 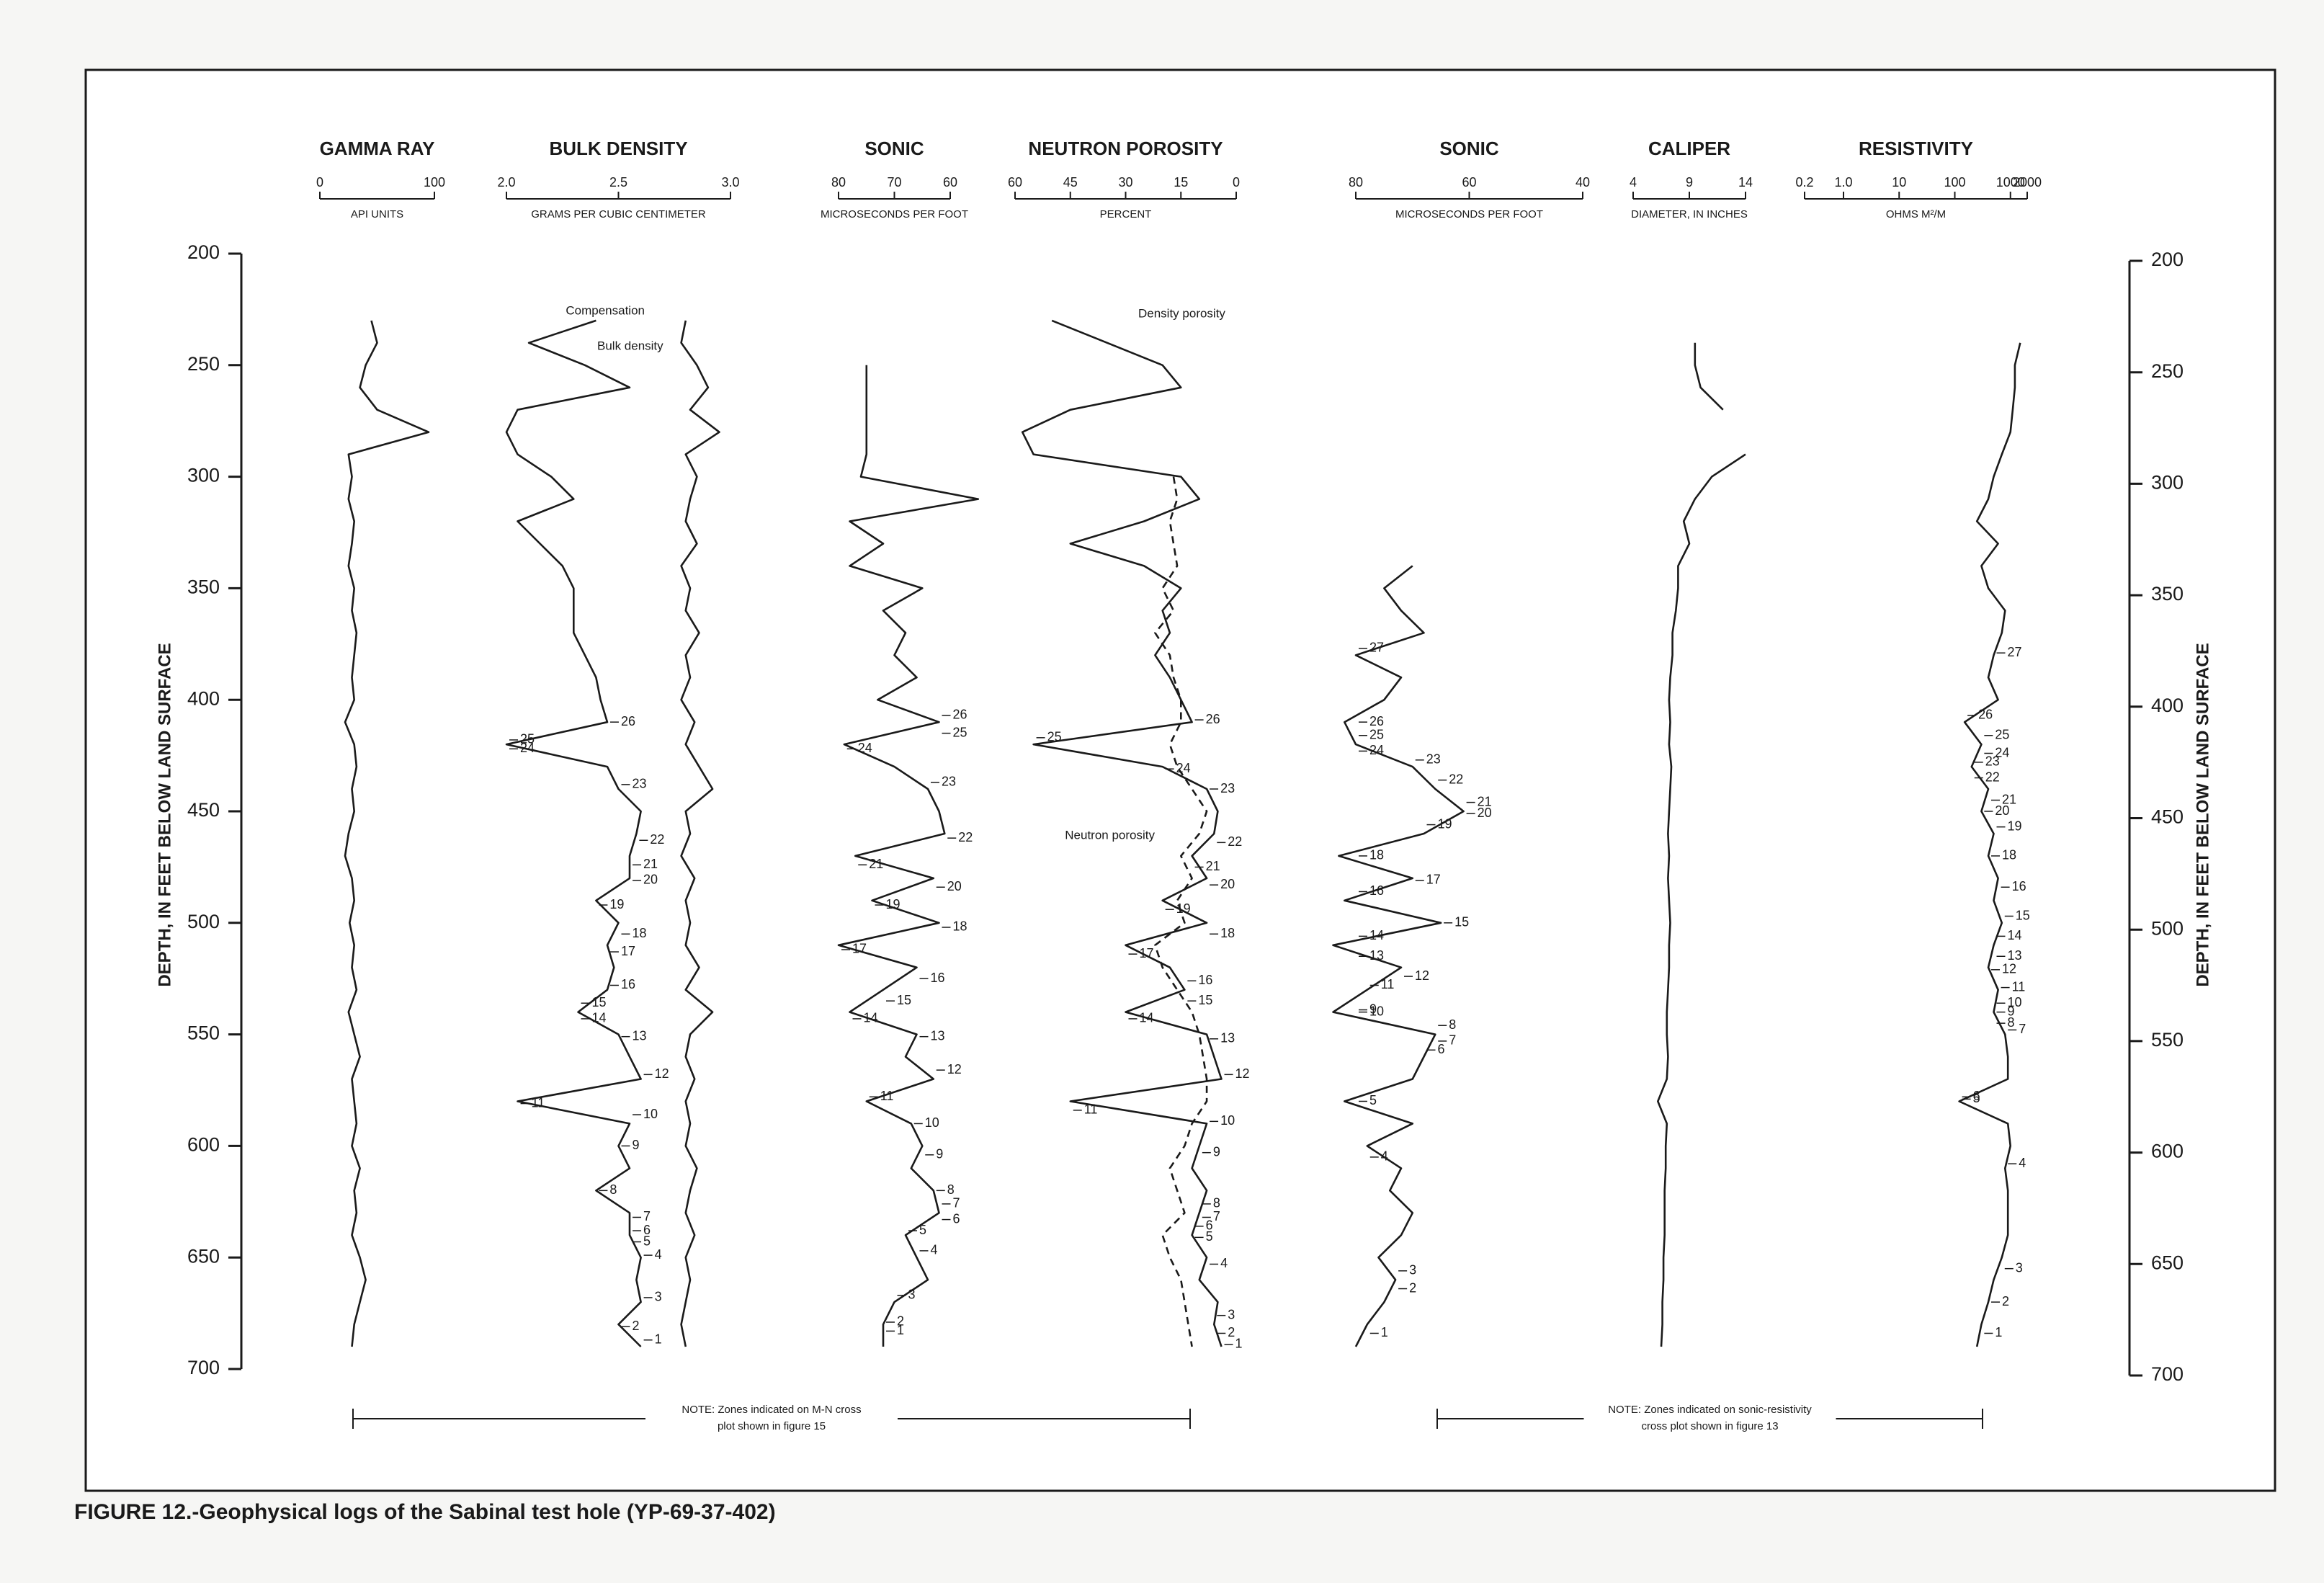 What do you see at coordinates (203, 587) in the screenshot?
I see `depth-tick-label: 350` at bounding box center [203, 587].